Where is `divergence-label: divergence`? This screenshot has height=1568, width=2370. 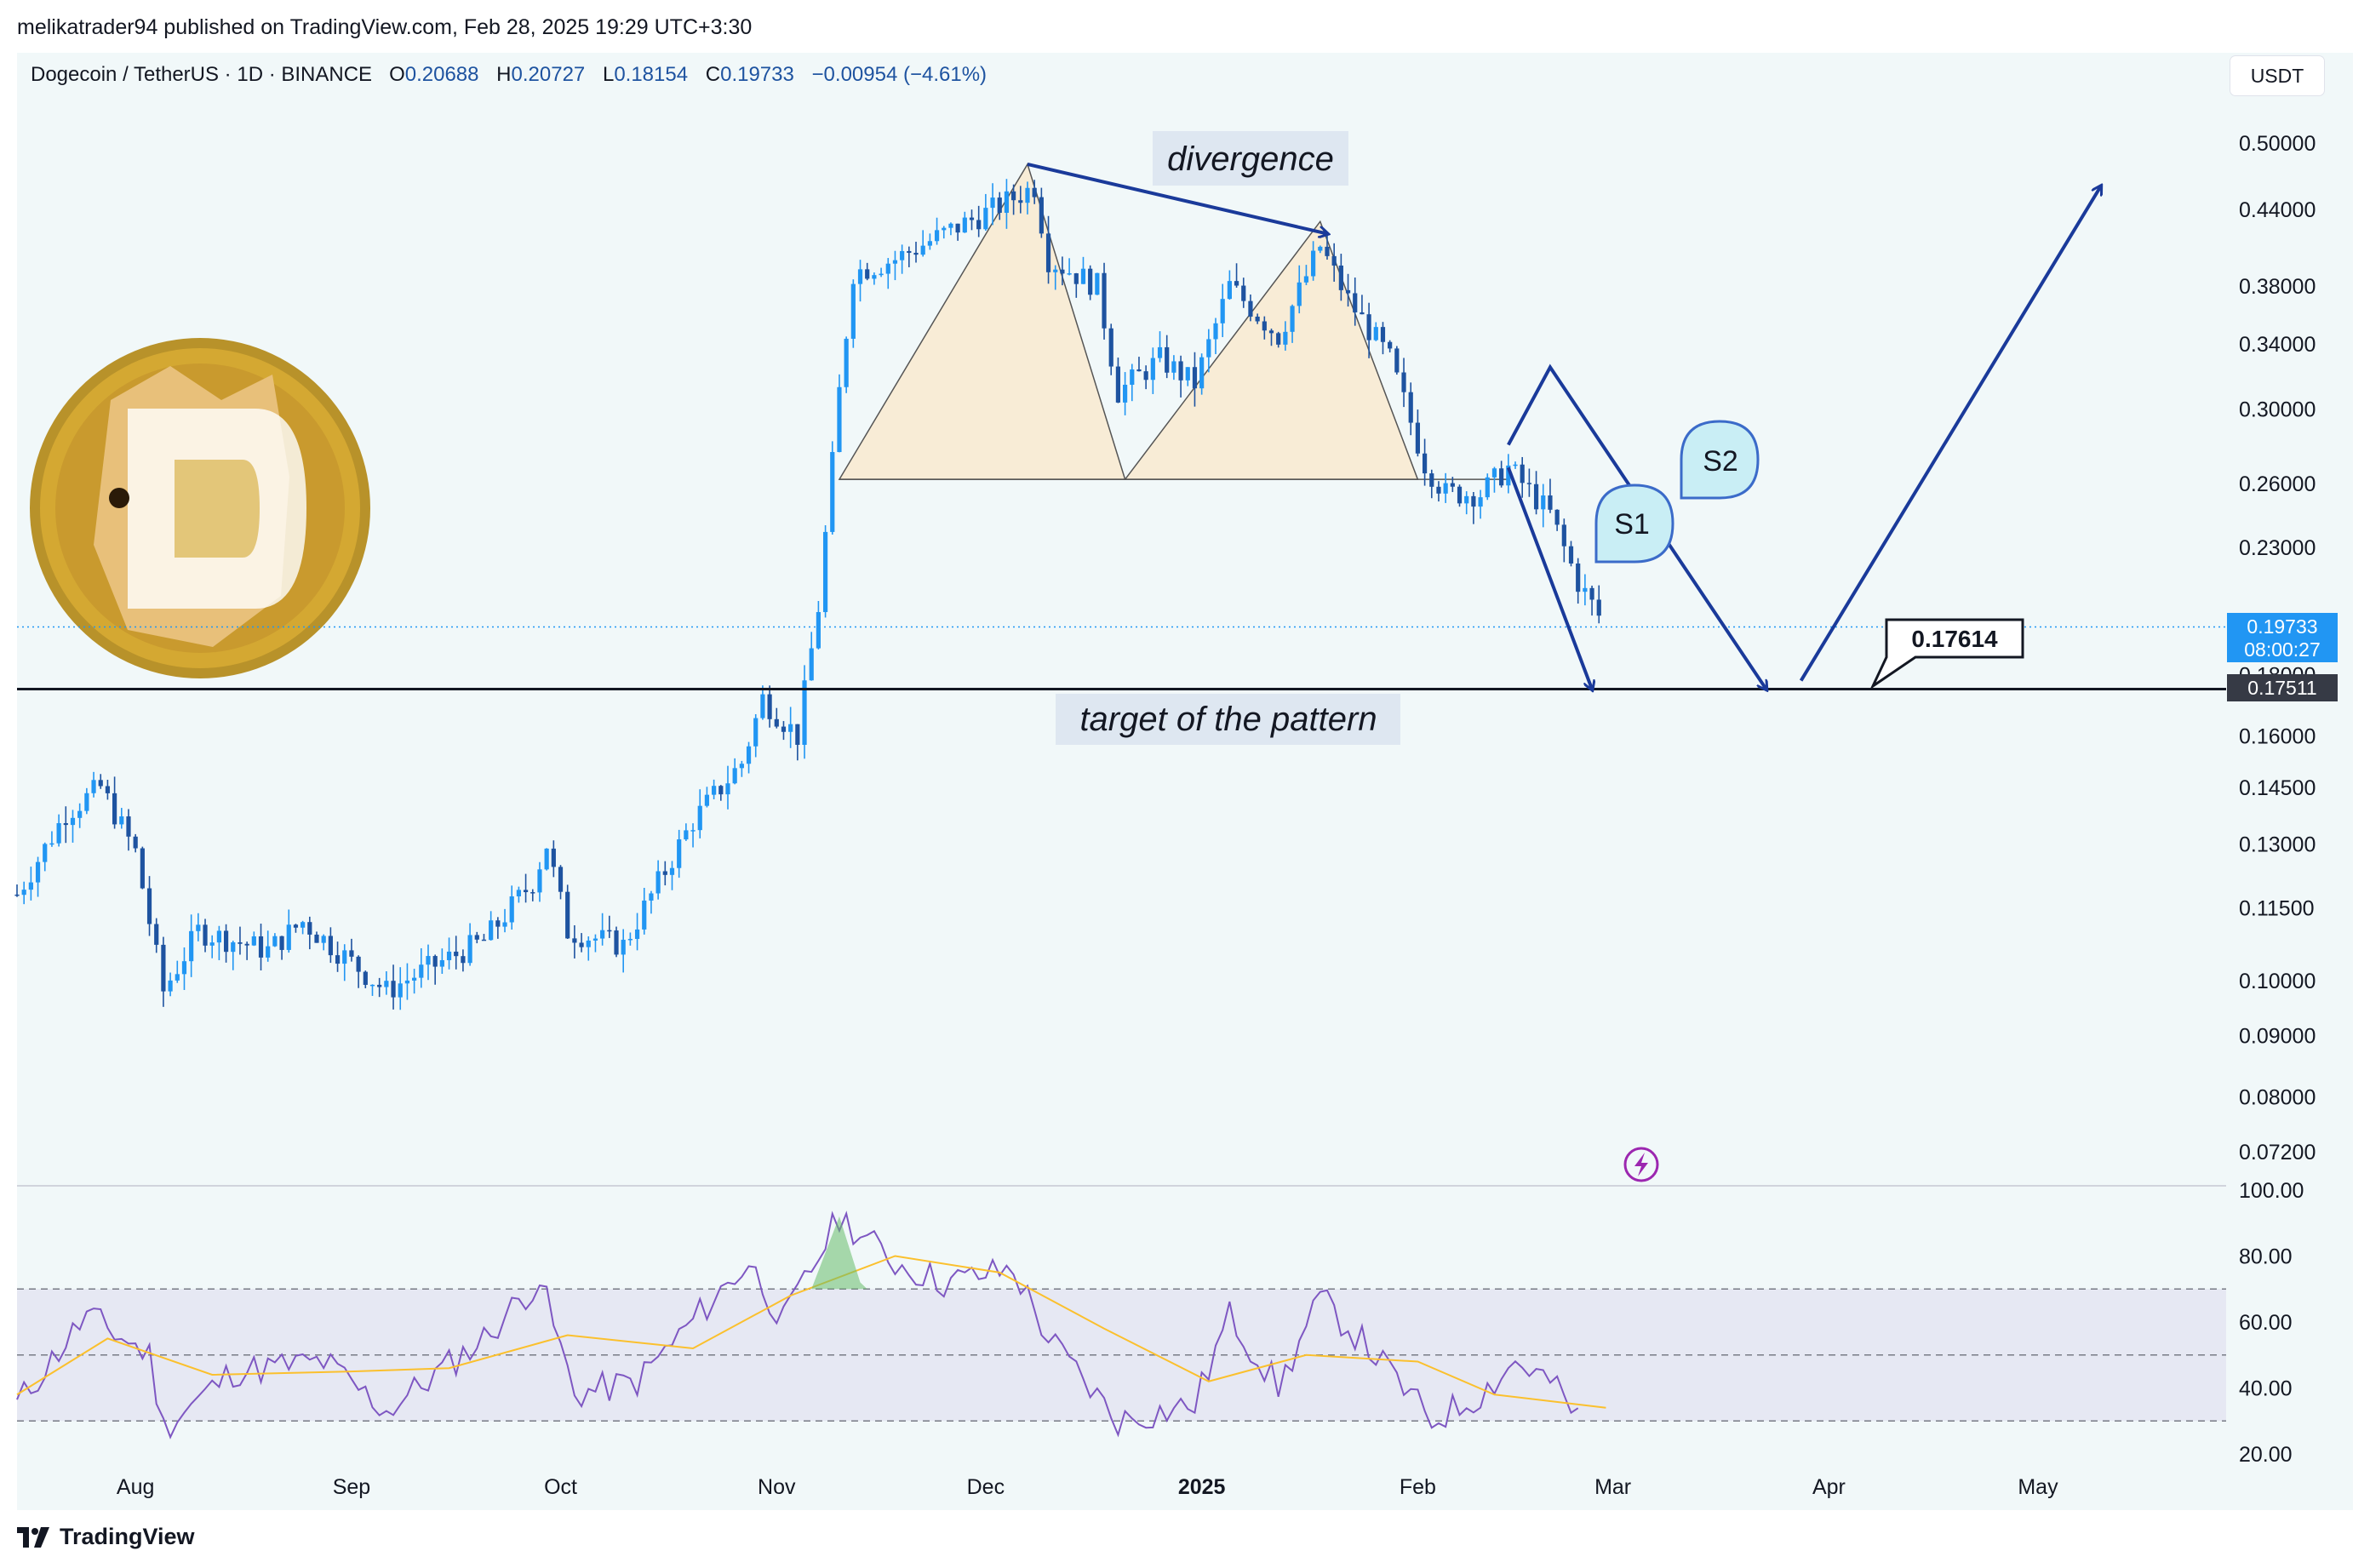
divergence-label: divergence is located at coordinates (1250, 158).